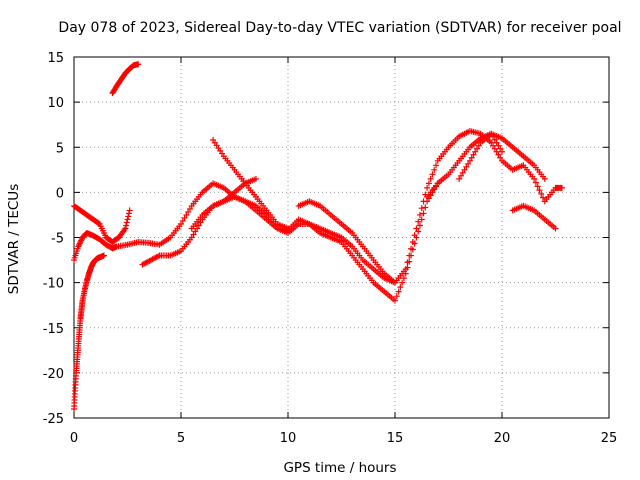  Describe the element at coordinates (395, 438) in the screenshot. I see `x-tick-label: 15` at that location.